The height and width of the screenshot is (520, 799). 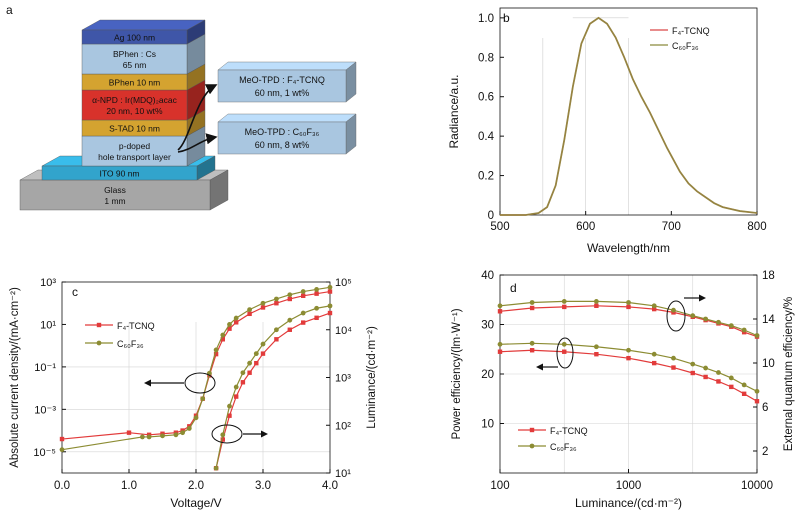 What do you see at coordinates (671, 227) in the screenshot?
I see `x-tick-label: 700` at bounding box center [671, 227].